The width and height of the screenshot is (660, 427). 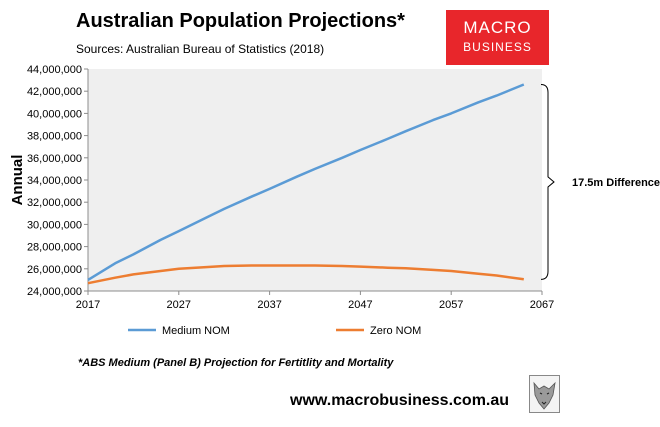 What do you see at coordinates (54, 248) in the screenshot?
I see `y-tick-label: 28,000,000` at bounding box center [54, 248].